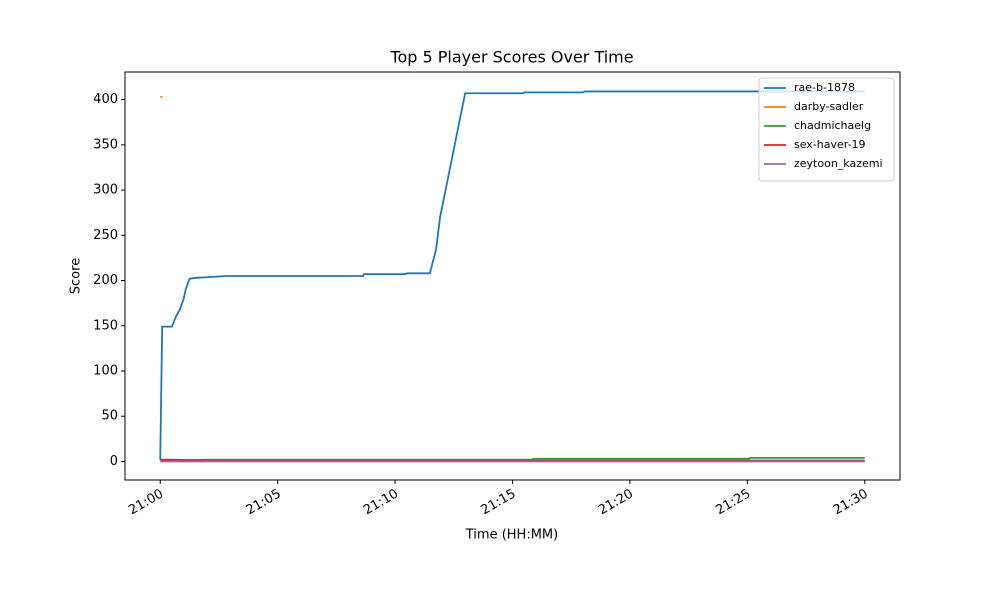  I want to click on legend-label: sex-haver-19, so click(830, 144).